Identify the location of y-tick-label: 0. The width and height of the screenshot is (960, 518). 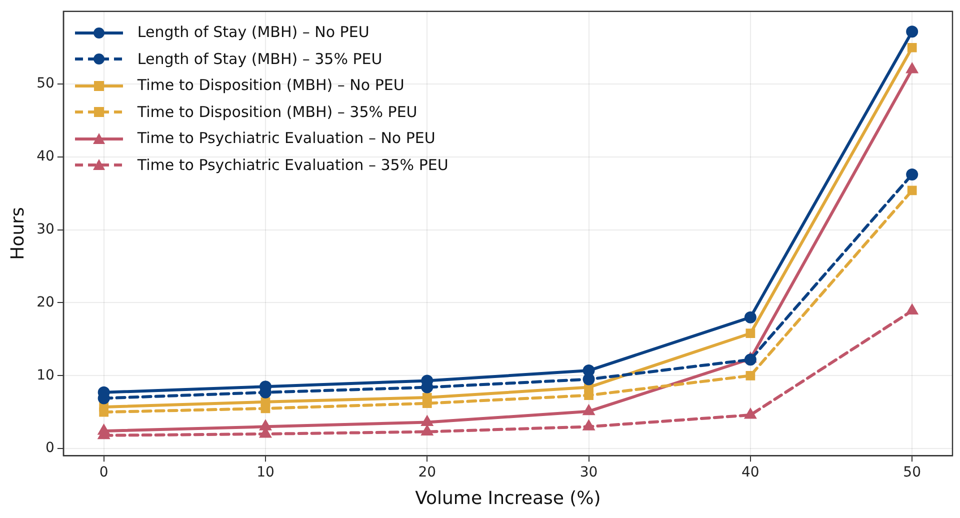
(49, 448).